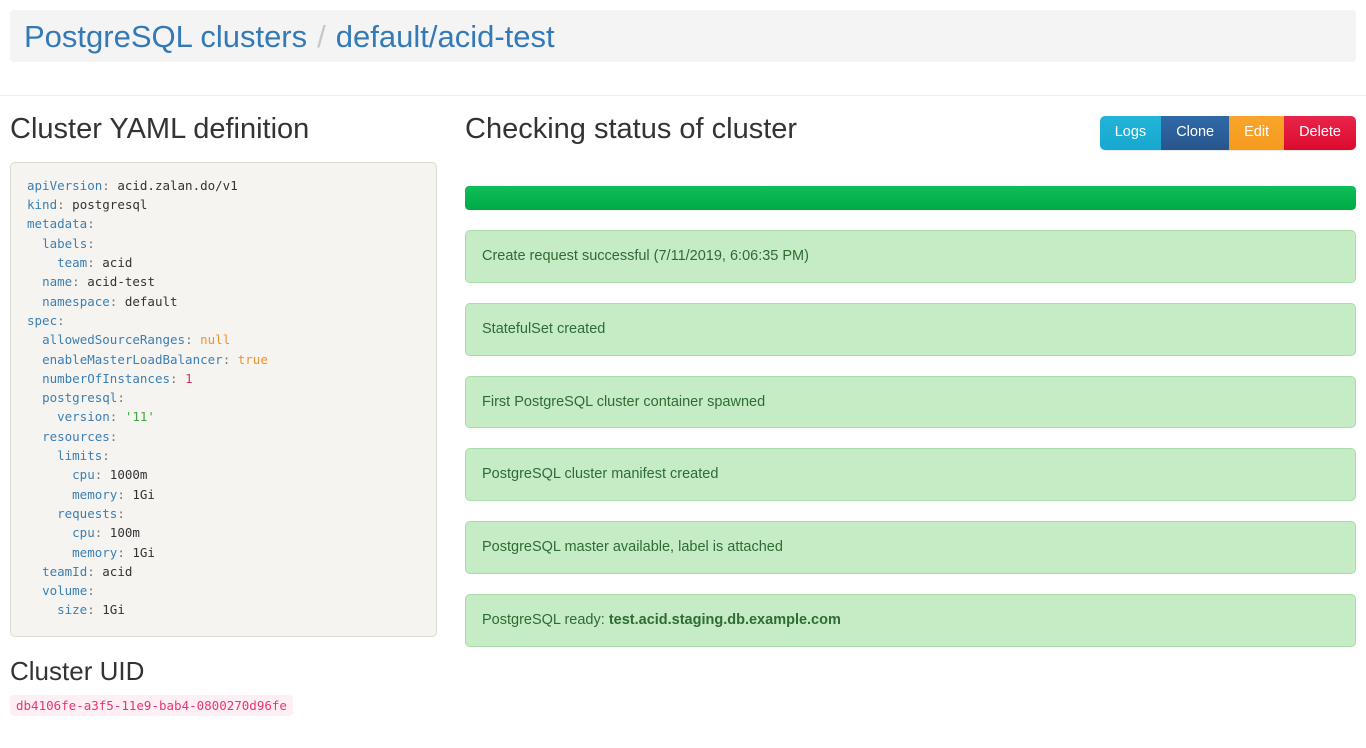 This screenshot has height=748, width=1366. I want to click on yaml-line: namespace: default, so click(110, 301).